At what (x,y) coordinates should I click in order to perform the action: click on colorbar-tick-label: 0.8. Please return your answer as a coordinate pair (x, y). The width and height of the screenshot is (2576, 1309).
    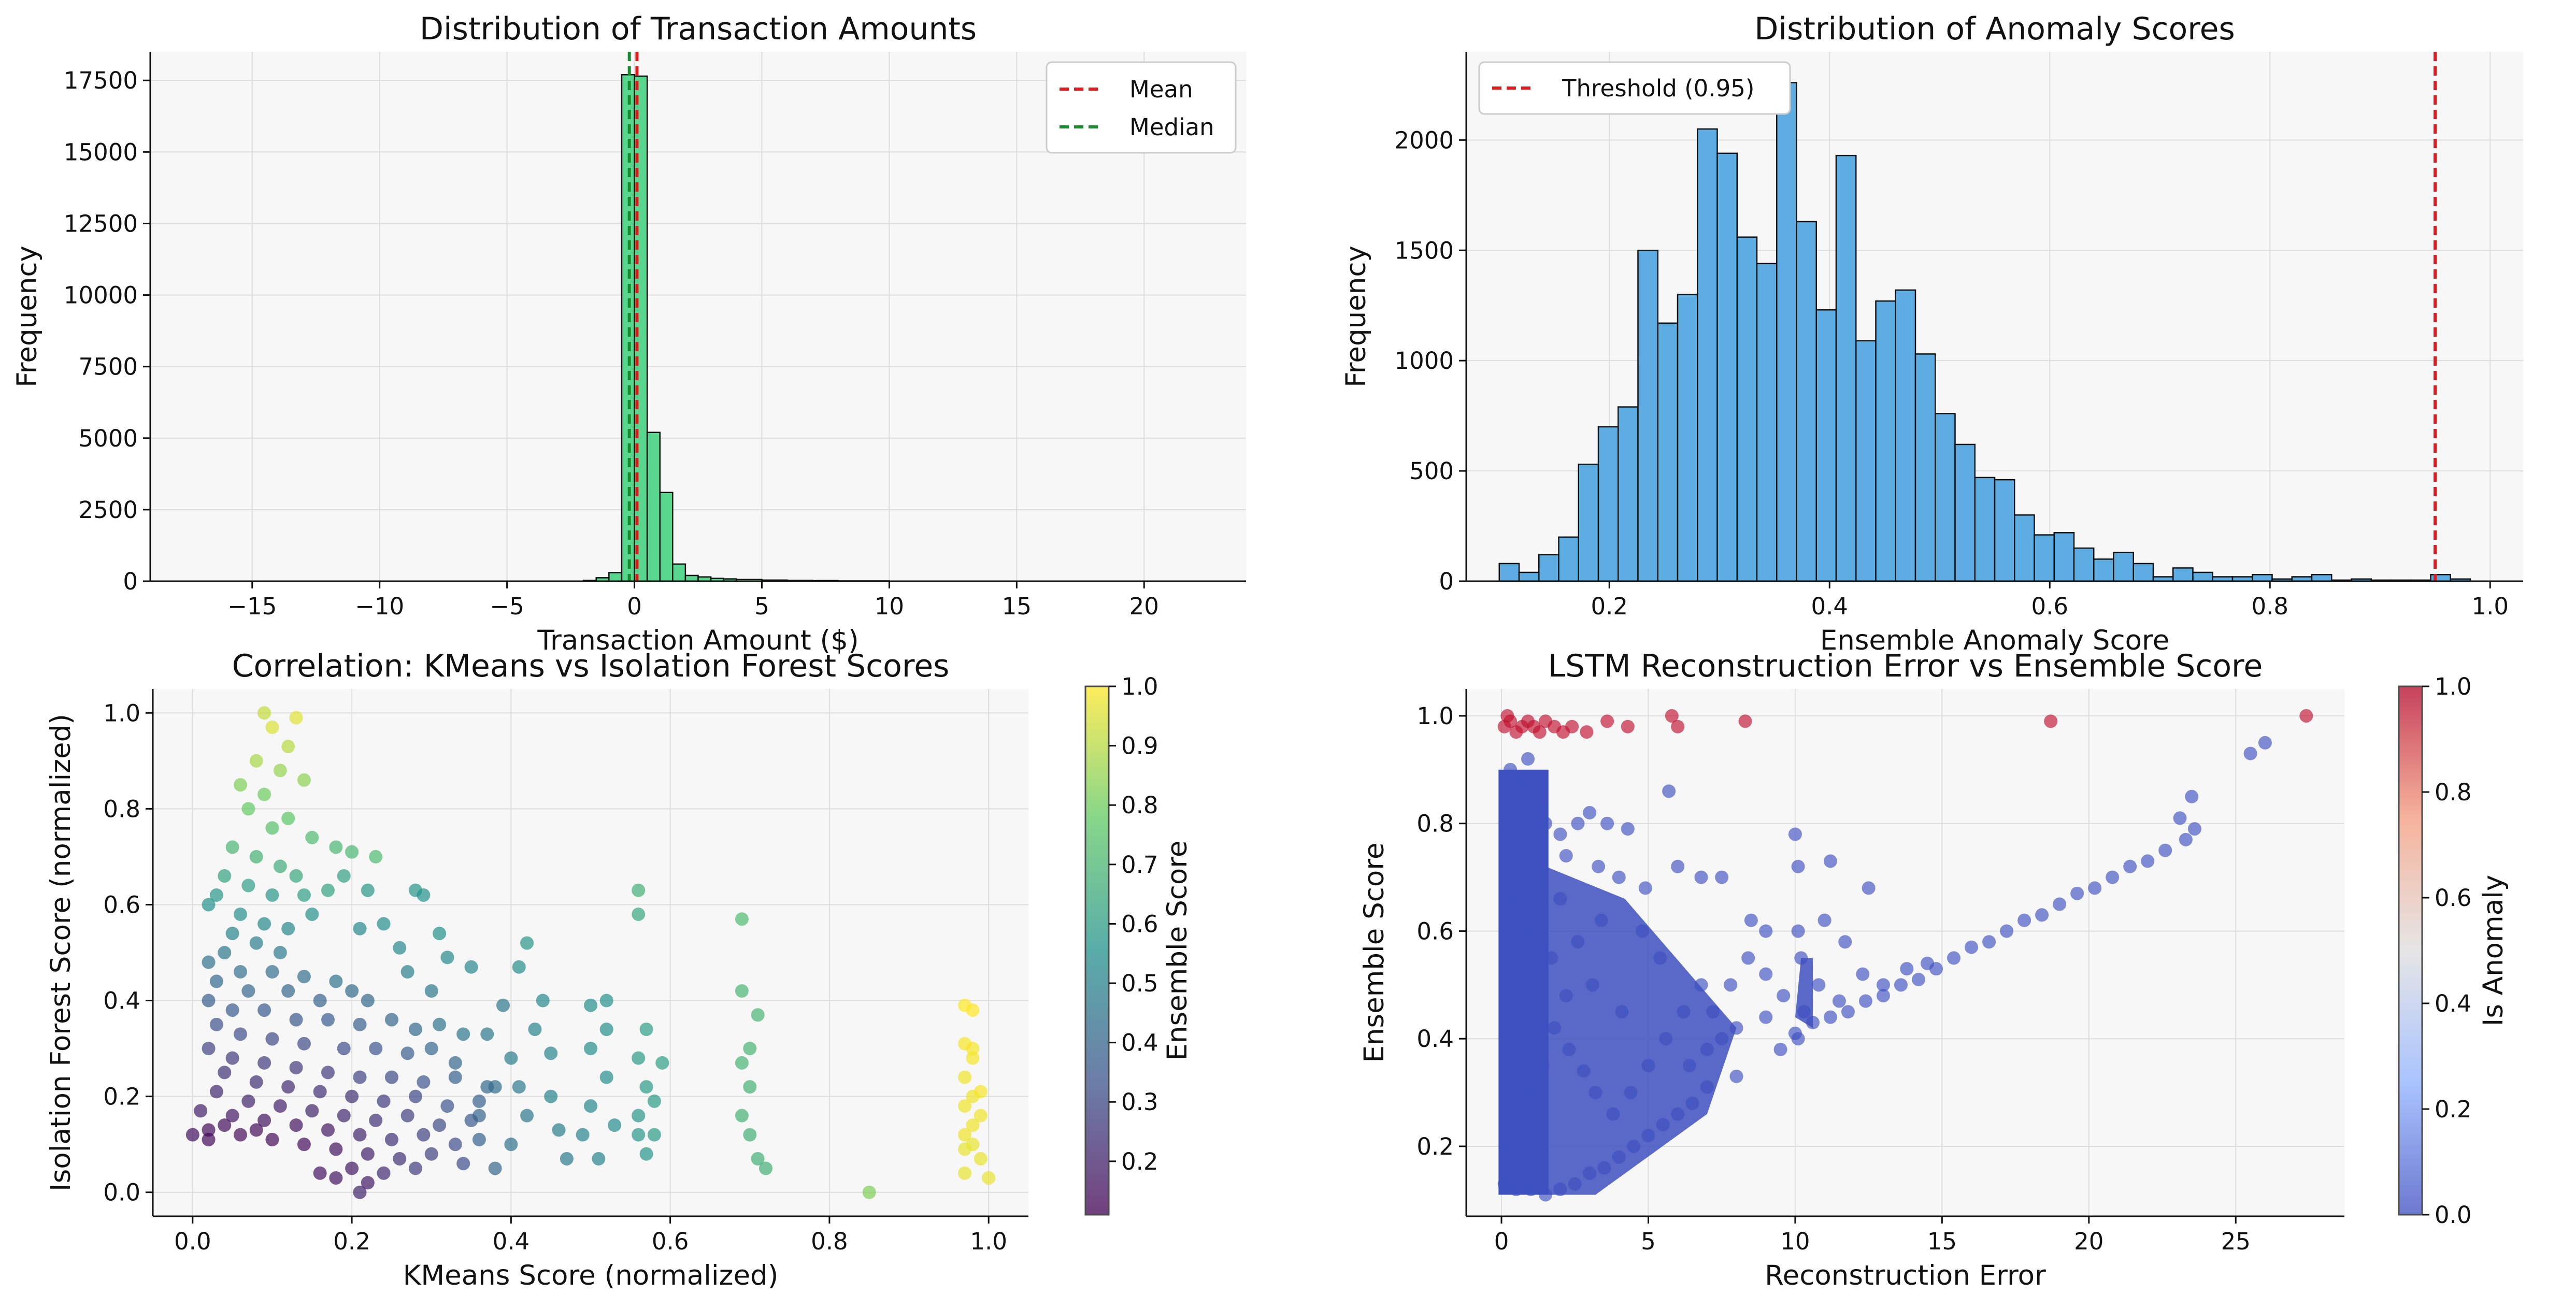
    Looking at the image, I should click on (2454, 792).